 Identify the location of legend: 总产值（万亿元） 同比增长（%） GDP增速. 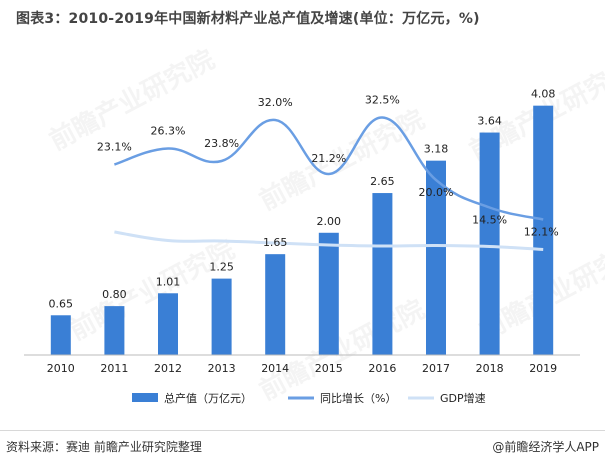
(309, 398).